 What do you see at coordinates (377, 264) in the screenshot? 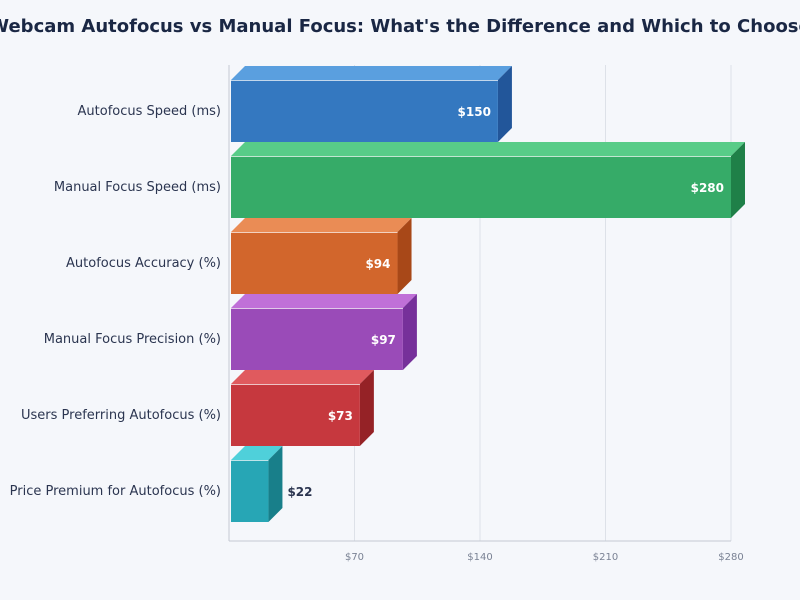
I see `data-label: $94` at bounding box center [377, 264].